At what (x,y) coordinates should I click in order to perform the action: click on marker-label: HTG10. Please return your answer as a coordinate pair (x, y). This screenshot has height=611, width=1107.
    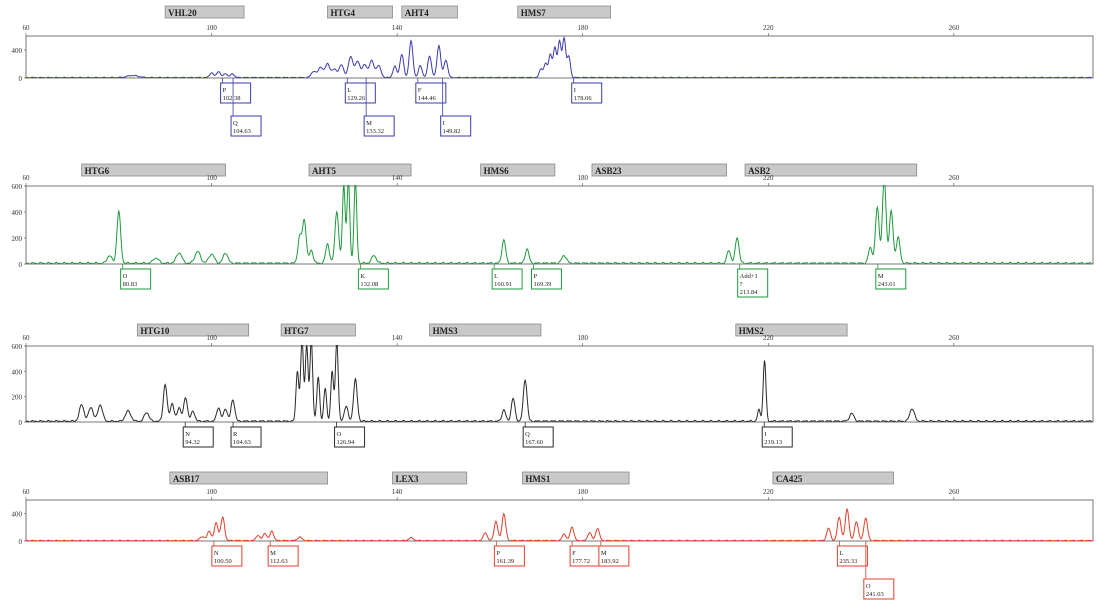
    Looking at the image, I should click on (155, 331).